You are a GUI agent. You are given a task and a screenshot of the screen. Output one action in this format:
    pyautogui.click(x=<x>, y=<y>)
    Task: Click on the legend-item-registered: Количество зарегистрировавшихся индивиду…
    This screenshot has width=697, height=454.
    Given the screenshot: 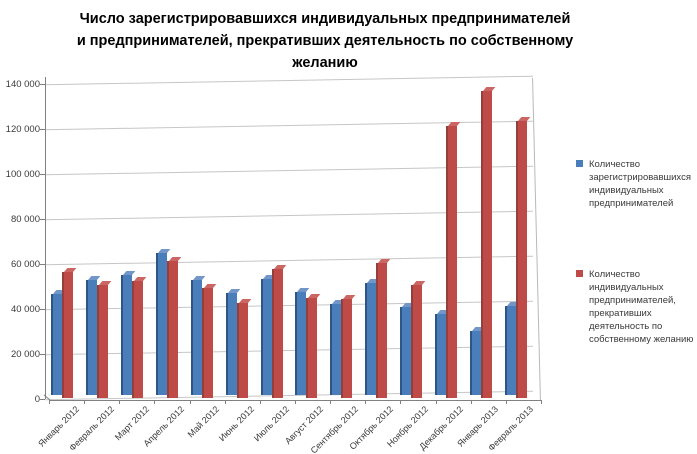 What is the action you would take?
    pyautogui.click(x=635, y=184)
    